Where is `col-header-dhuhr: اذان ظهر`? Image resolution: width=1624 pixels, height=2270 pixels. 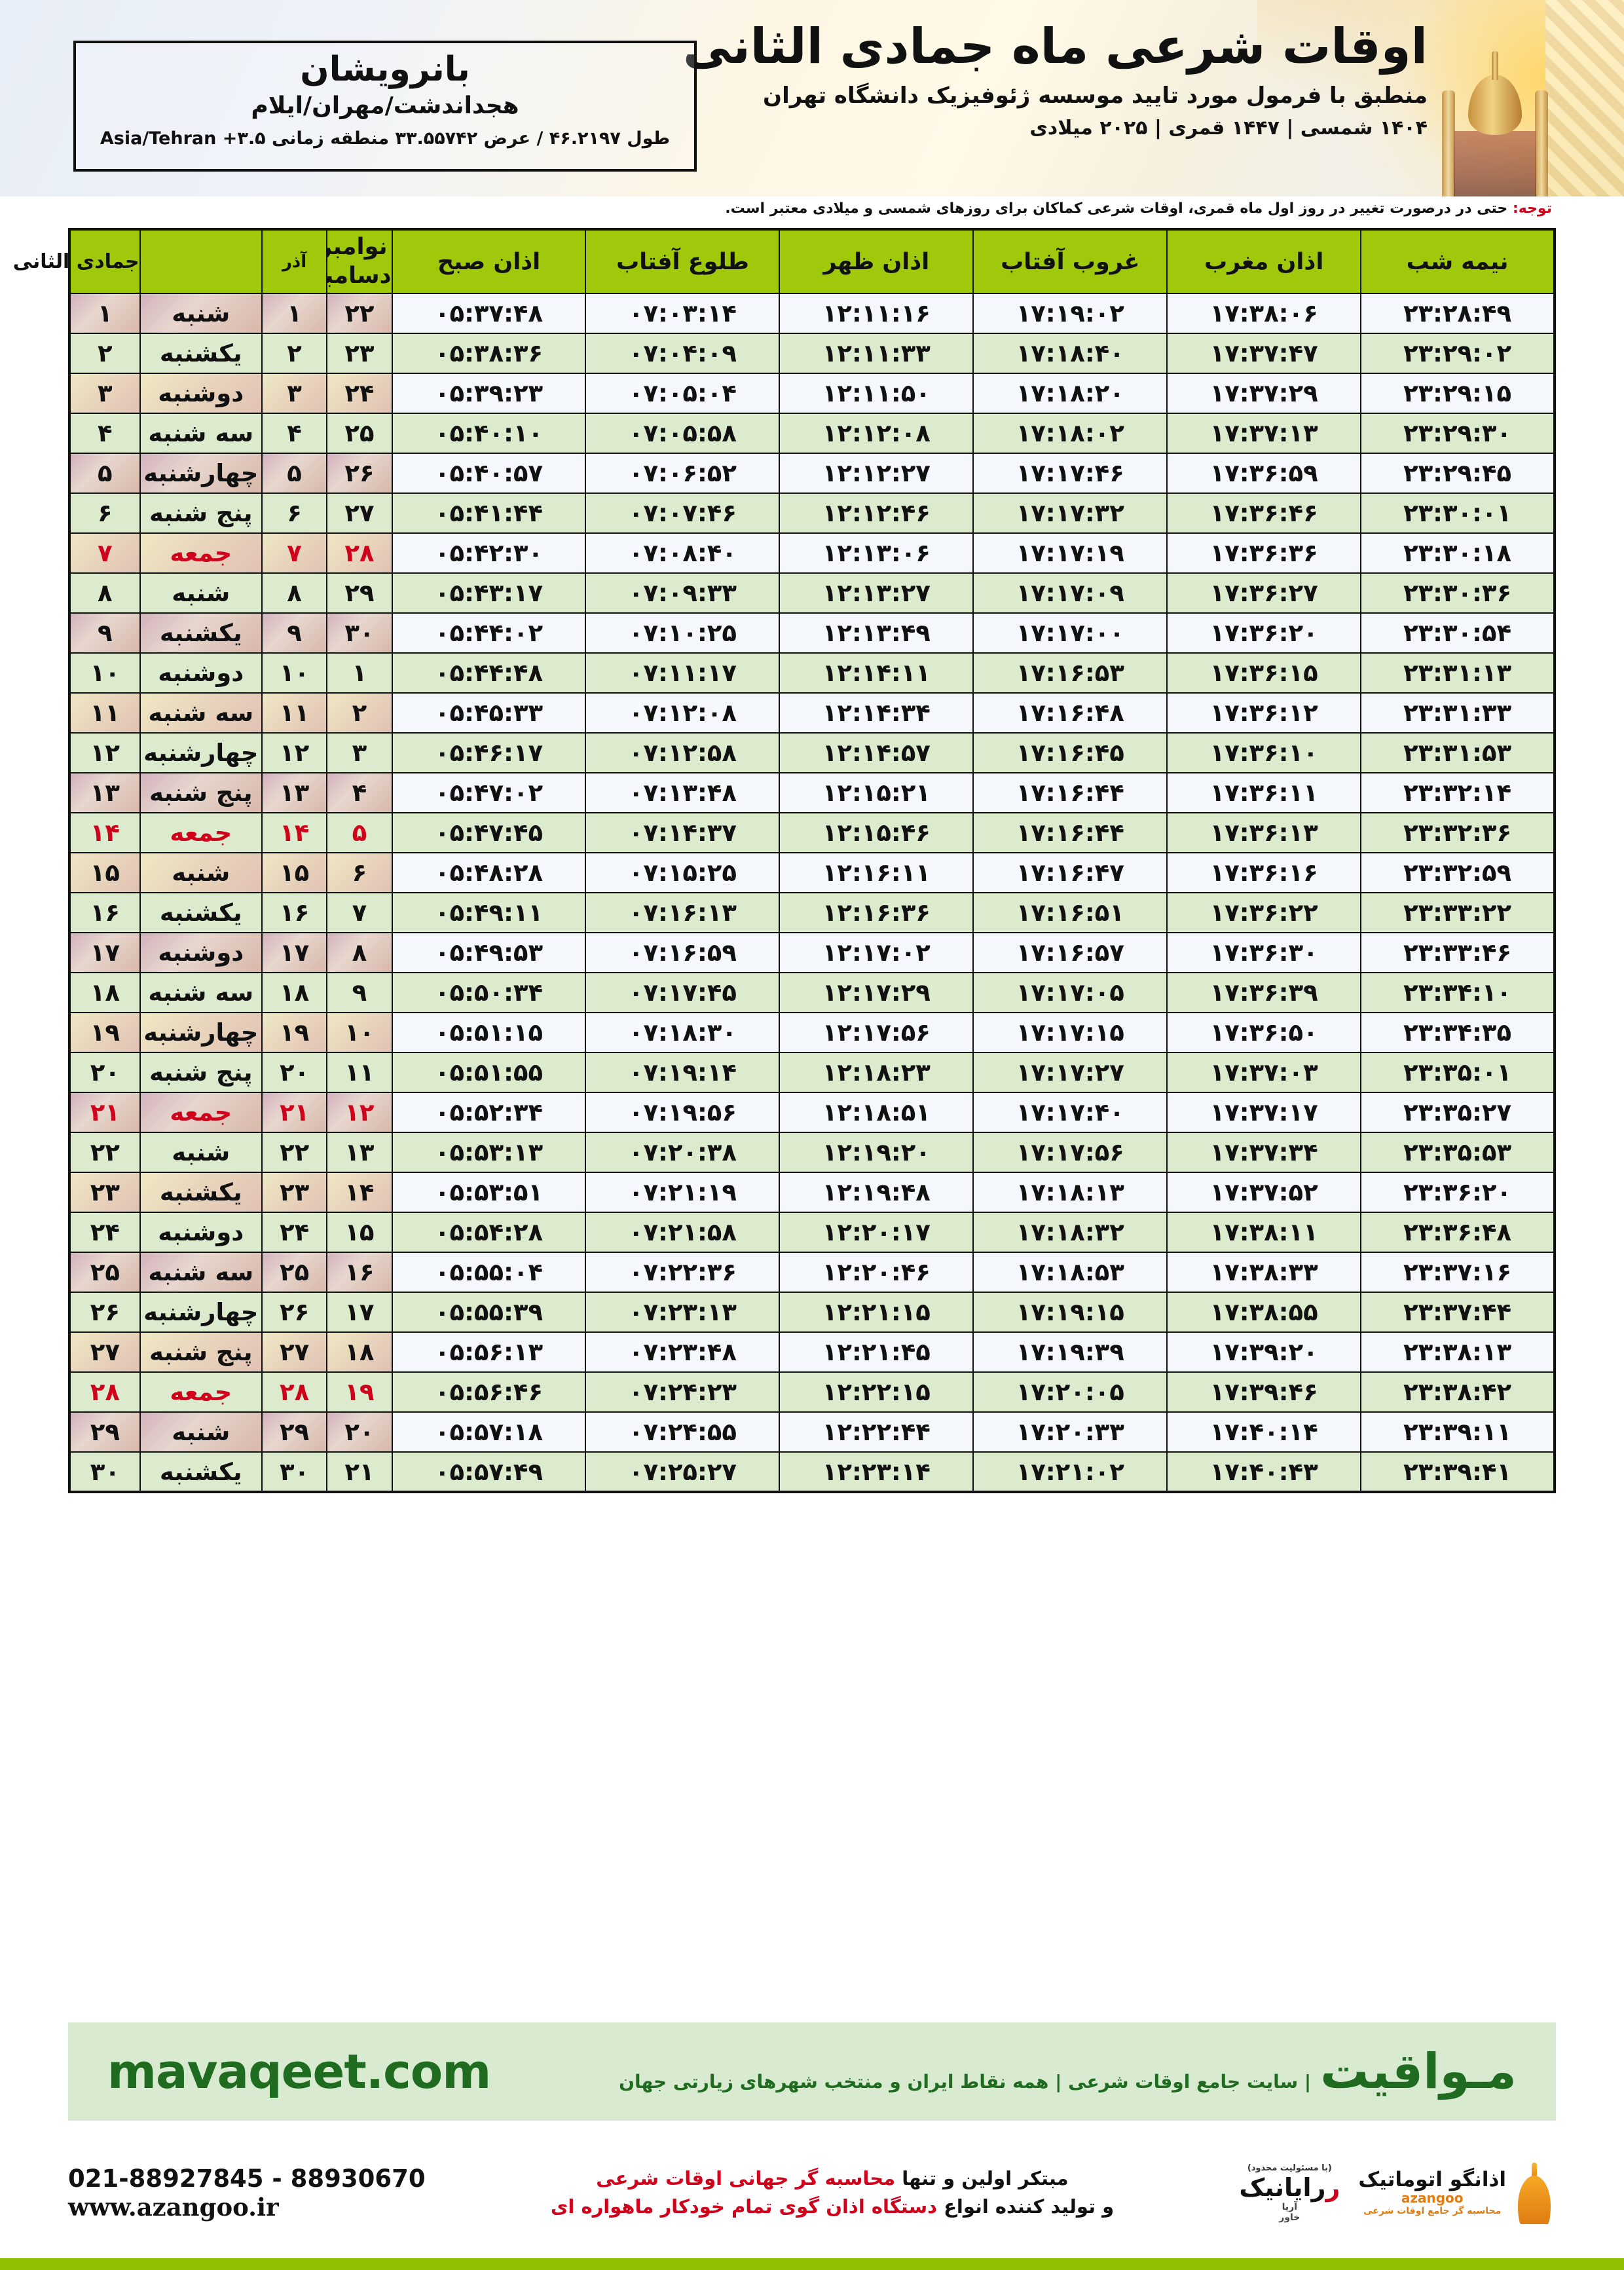 col-header-dhuhr: اذان ظهر is located at coordinates (876, 261).